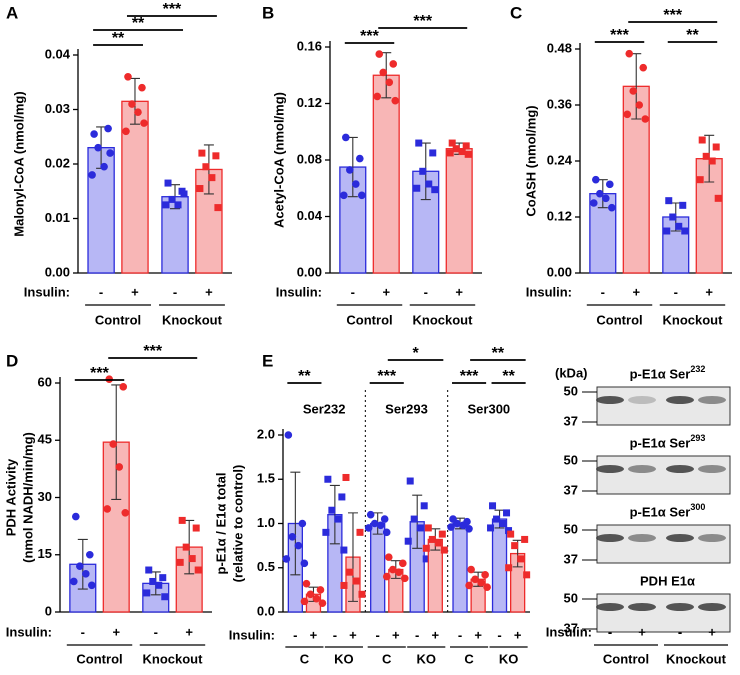  What do you see at coordinates (344, 658) in the screenshot?
I see `subgroup-label: KO` at bounding box center [344, 658].